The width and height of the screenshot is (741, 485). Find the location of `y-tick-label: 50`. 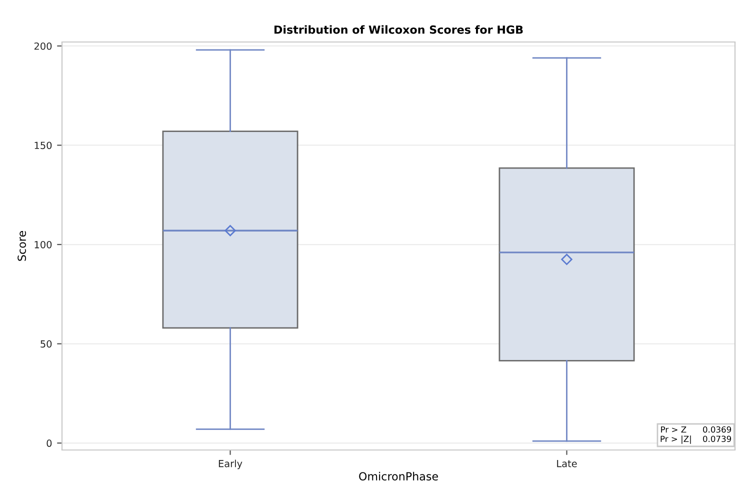

y-tick-label: 50 is located at coordinates (46, 344).